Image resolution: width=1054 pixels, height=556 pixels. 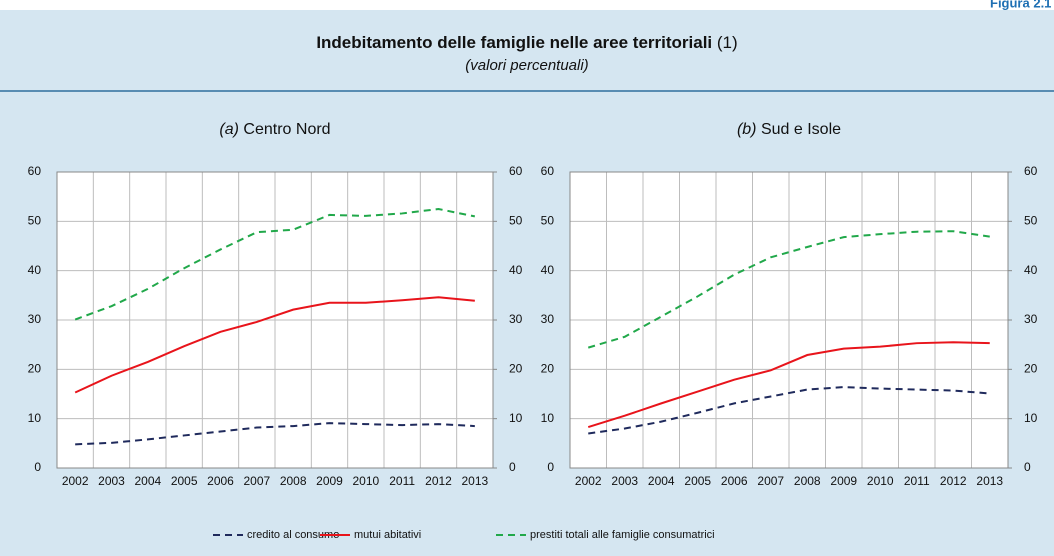 I want to click on note-ref: (1), so click(x=727, y=42).